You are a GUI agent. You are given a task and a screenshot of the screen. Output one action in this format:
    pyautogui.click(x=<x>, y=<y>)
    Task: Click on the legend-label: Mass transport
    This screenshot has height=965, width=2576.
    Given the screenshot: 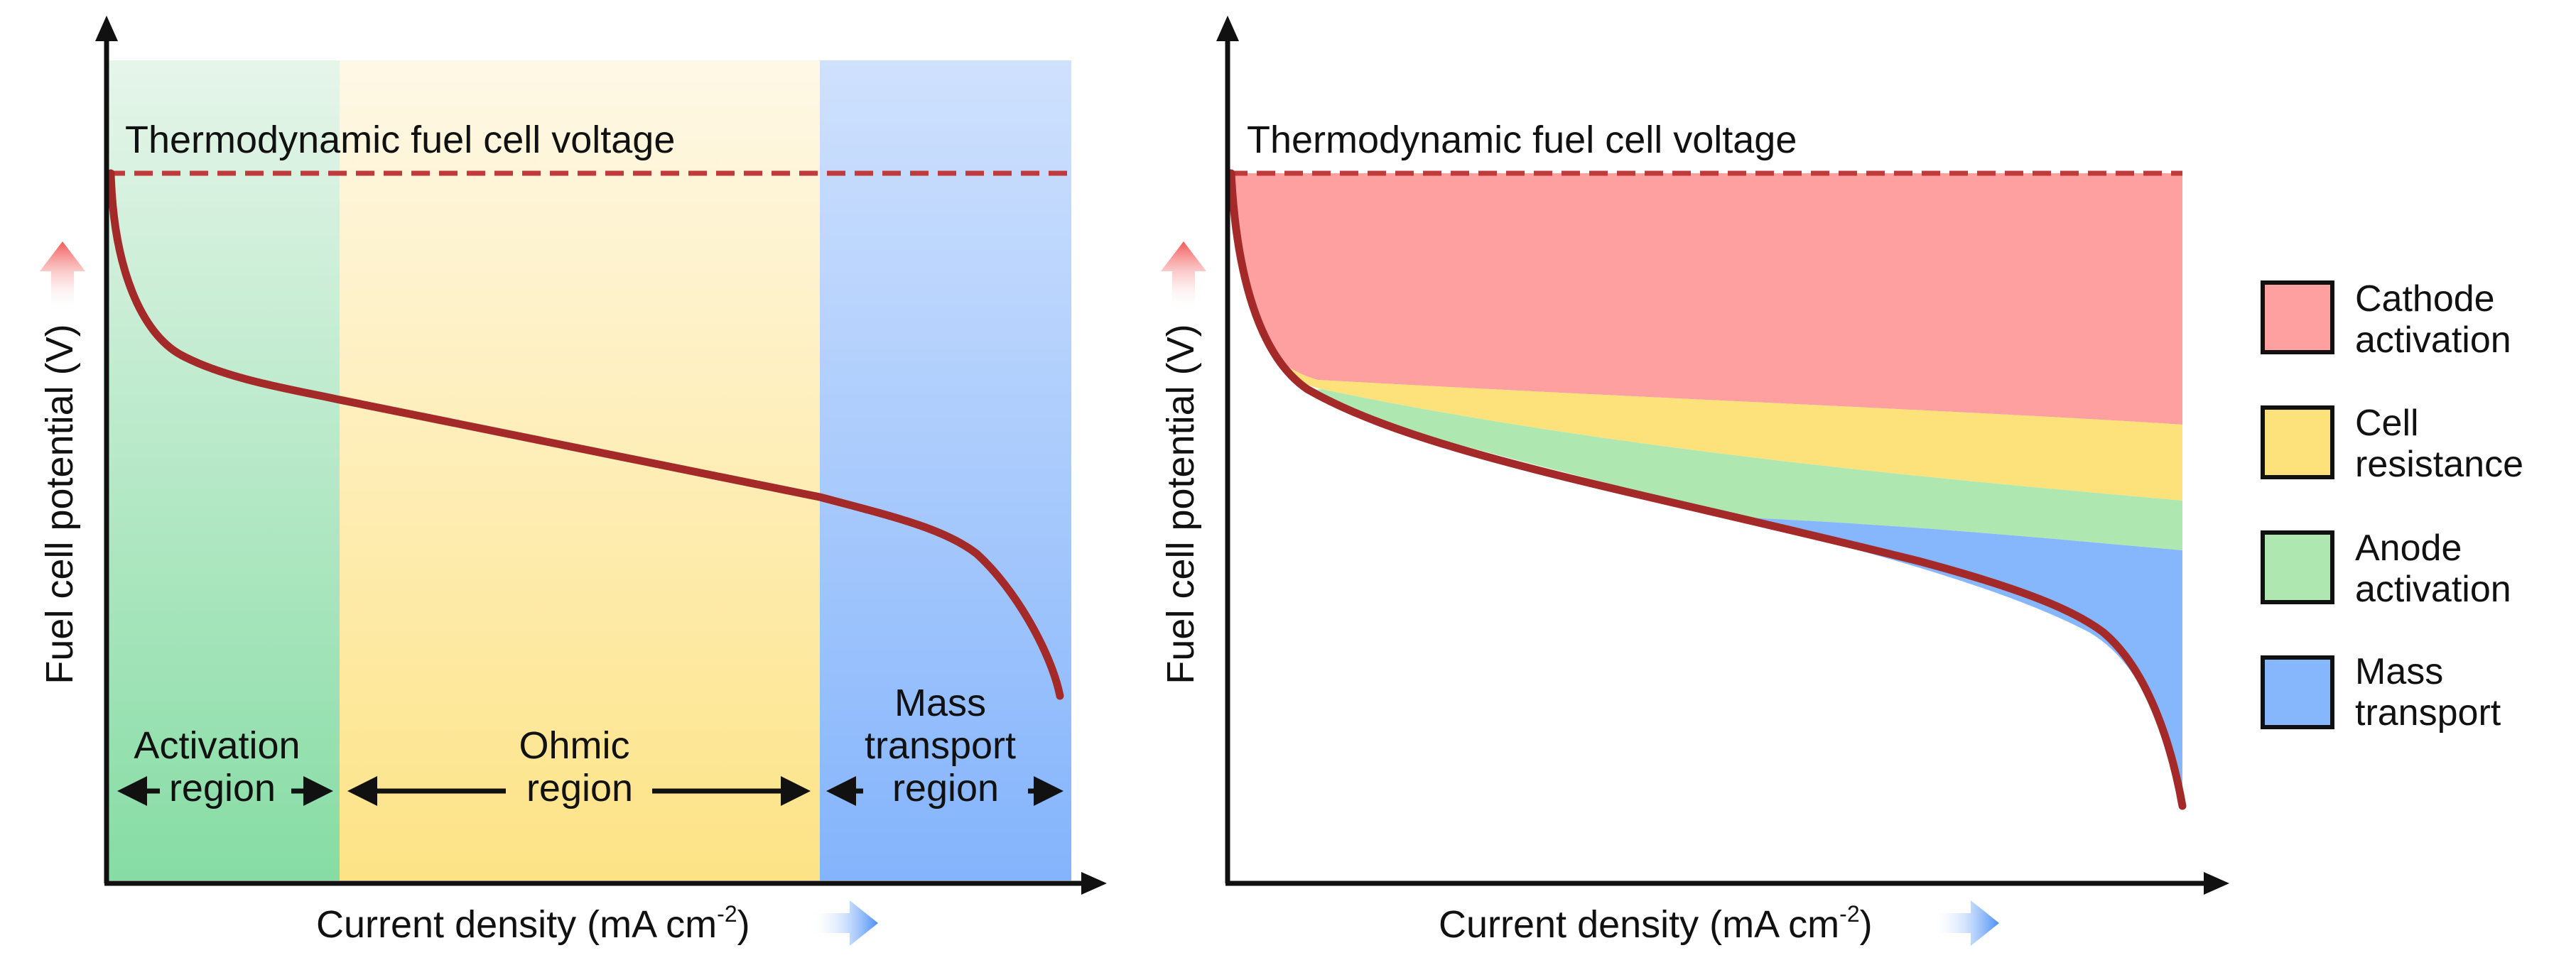 What is the action you would take?
    pyautogui.click(x=2428, y=693)
    